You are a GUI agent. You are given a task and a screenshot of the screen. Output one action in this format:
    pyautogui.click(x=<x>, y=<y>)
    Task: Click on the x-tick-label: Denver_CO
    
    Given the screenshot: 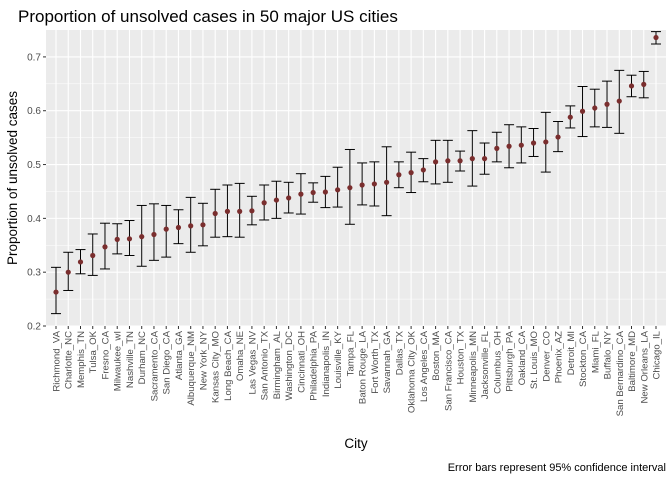 What is the action you would take?
    pyautogui.click(x=546, y=356)
    